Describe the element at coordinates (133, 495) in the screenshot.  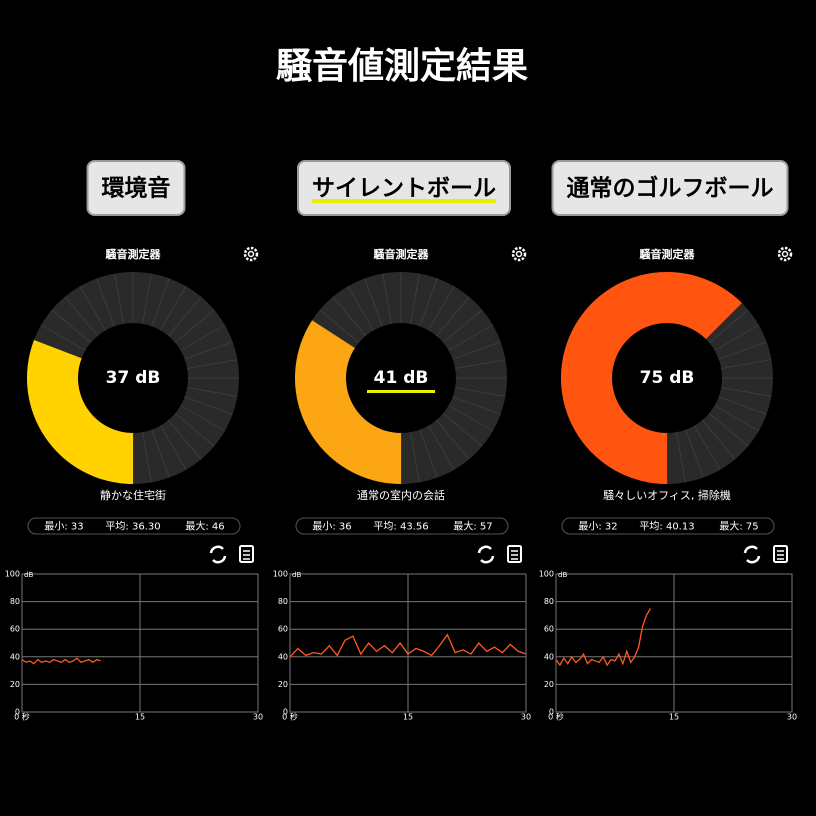
I see `noise-description: 静かな住宅街` at that location.